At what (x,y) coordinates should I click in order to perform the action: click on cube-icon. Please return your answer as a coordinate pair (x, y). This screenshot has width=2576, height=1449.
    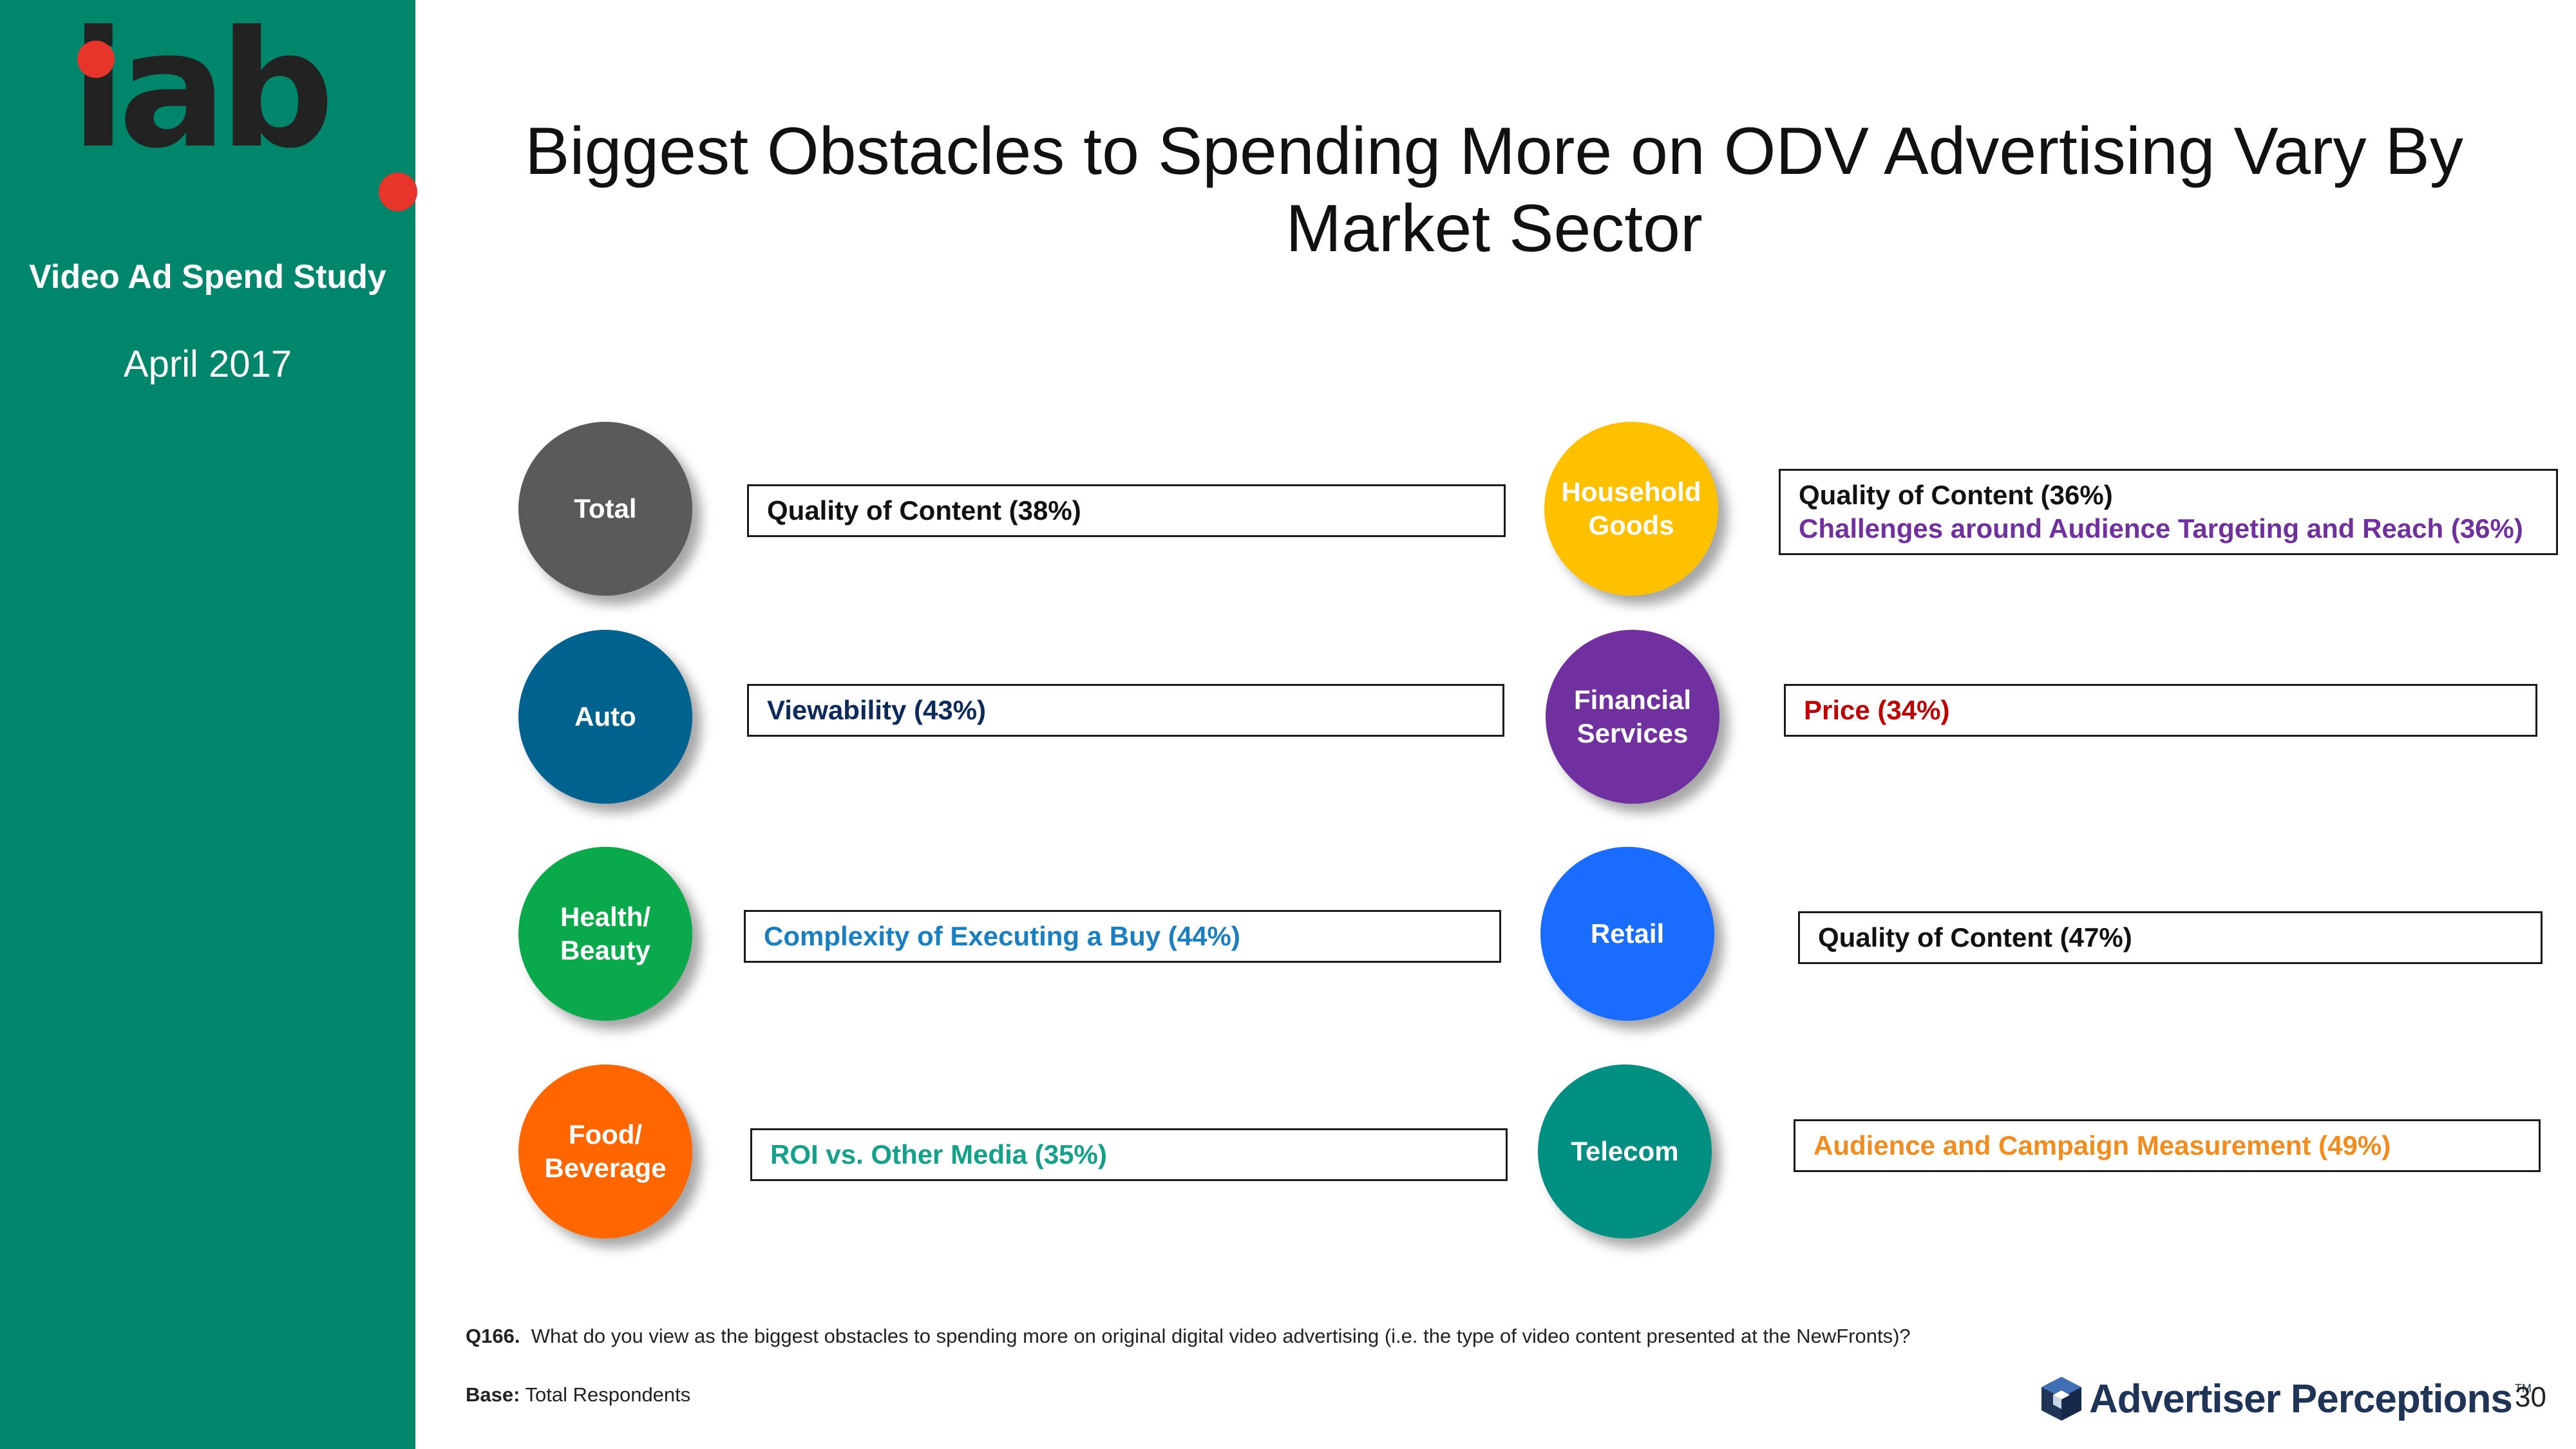
    Looking at the image, I should click on (2061, 1399).